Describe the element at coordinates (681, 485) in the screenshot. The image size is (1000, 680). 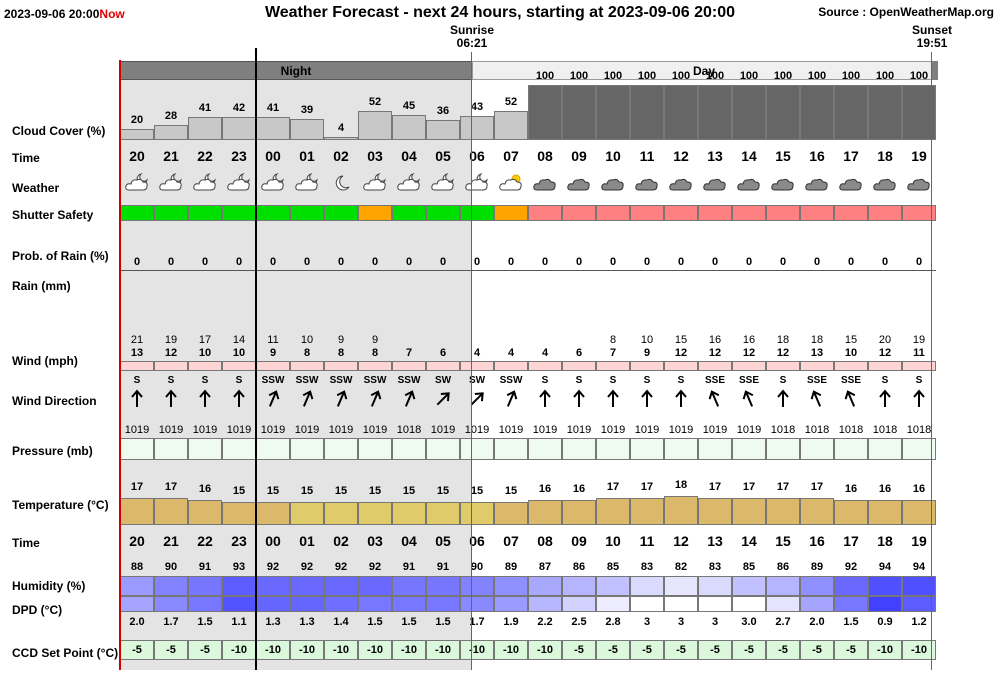
I see `temperature-value: 18` at that location.